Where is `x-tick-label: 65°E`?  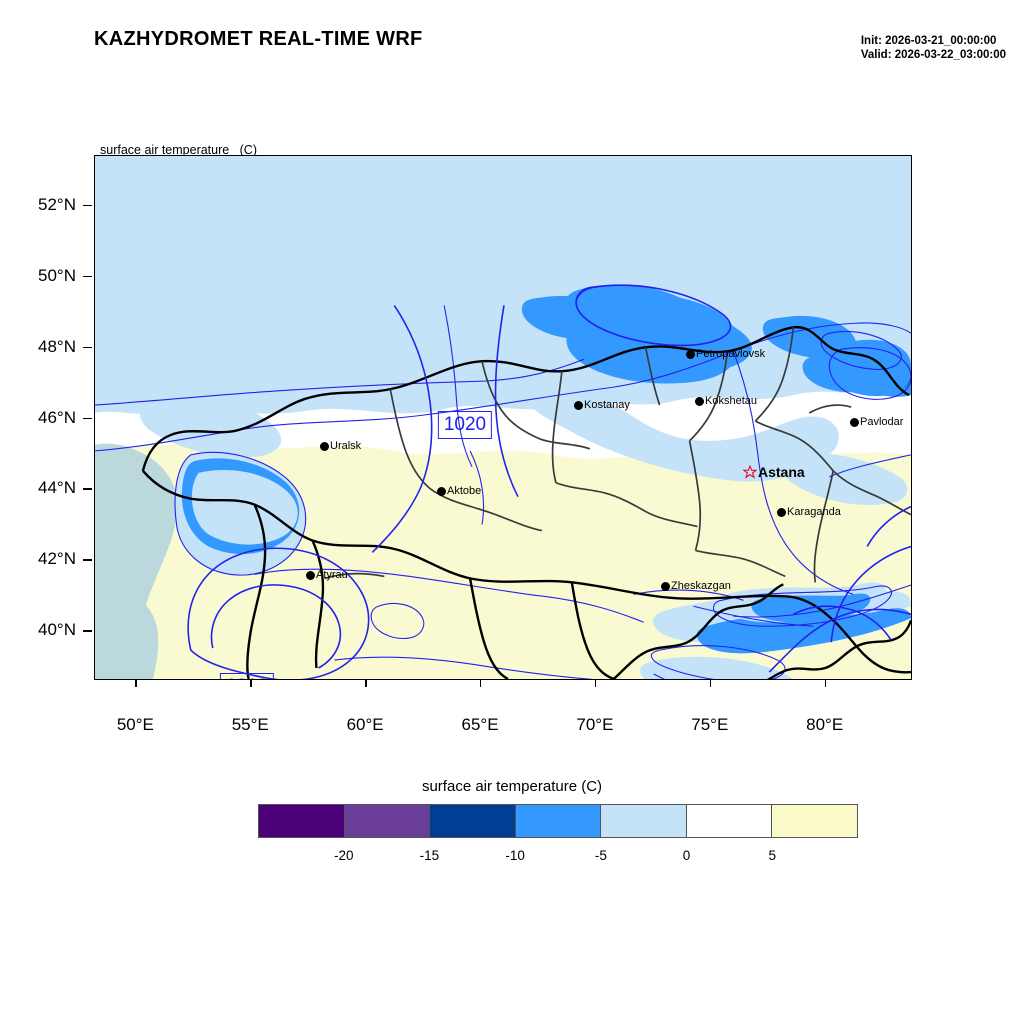
x-tick-label: 65°E is located at coordinates (480, 724).